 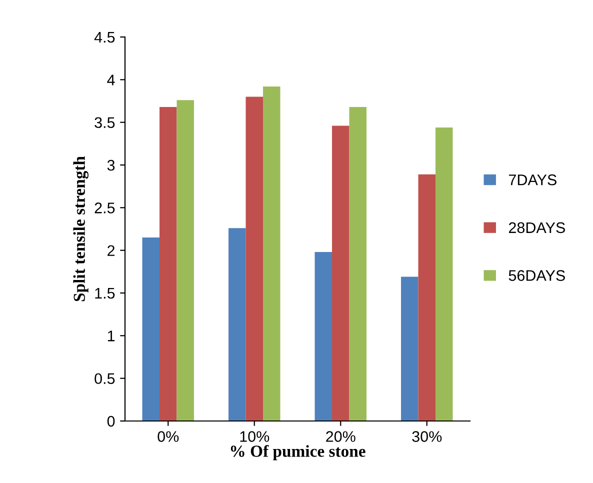 I want to click on y-tick-label: 3.5, so click(x=104, y=122).